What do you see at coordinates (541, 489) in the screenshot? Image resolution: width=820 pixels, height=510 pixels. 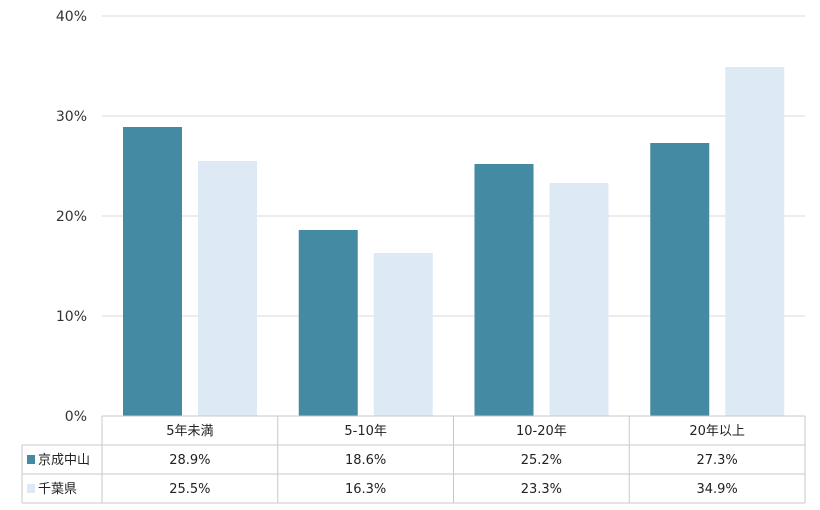 I see `data-label: 23.3%` at bounding box center [541, 489].